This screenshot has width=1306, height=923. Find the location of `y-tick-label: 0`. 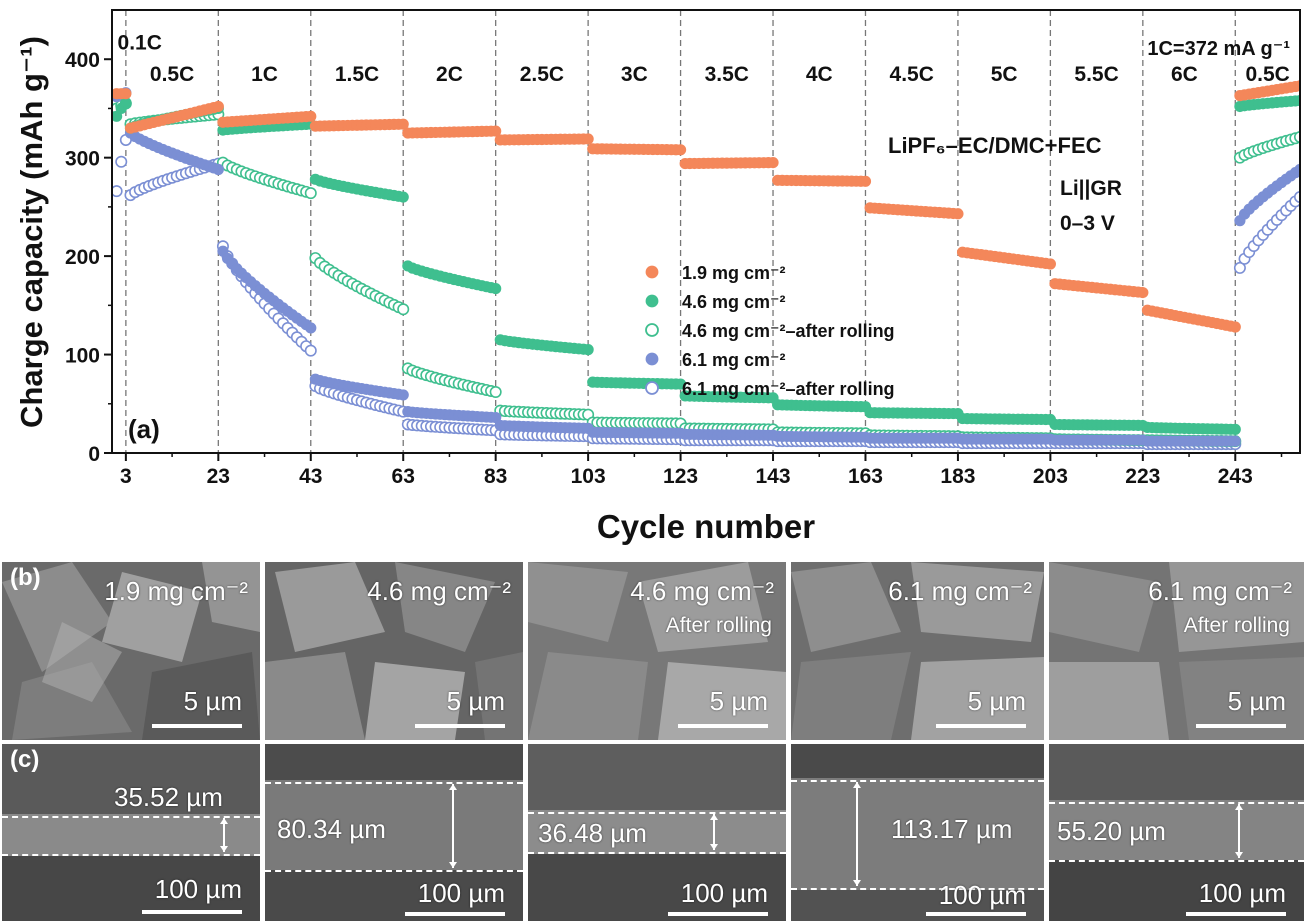

y-tick-label: 0 is located at coordinates (94, 454).